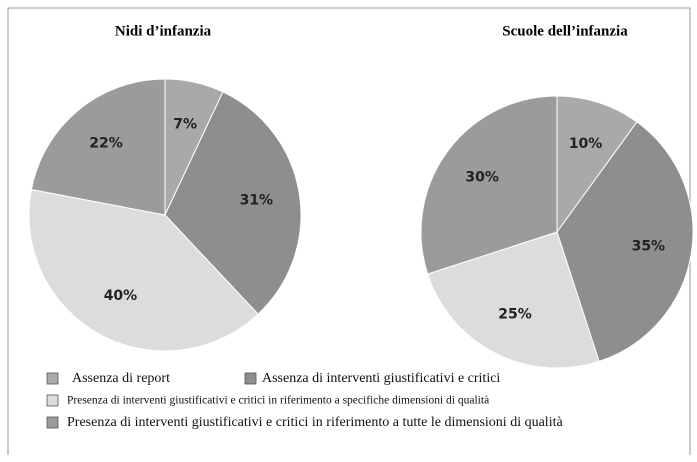 The width and height of the screenshot is (697, 462). What do you see at coordinates (121, 296) in the screenshot?
I see `value-label: 40%` at bounding box center [121, 296].